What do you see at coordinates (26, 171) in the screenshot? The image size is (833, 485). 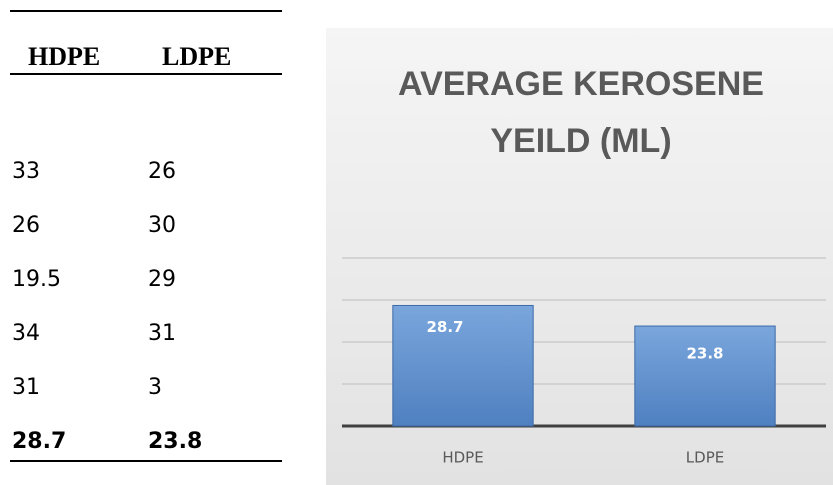 I see `table-cell: 33` at bounding box center [26, 171].